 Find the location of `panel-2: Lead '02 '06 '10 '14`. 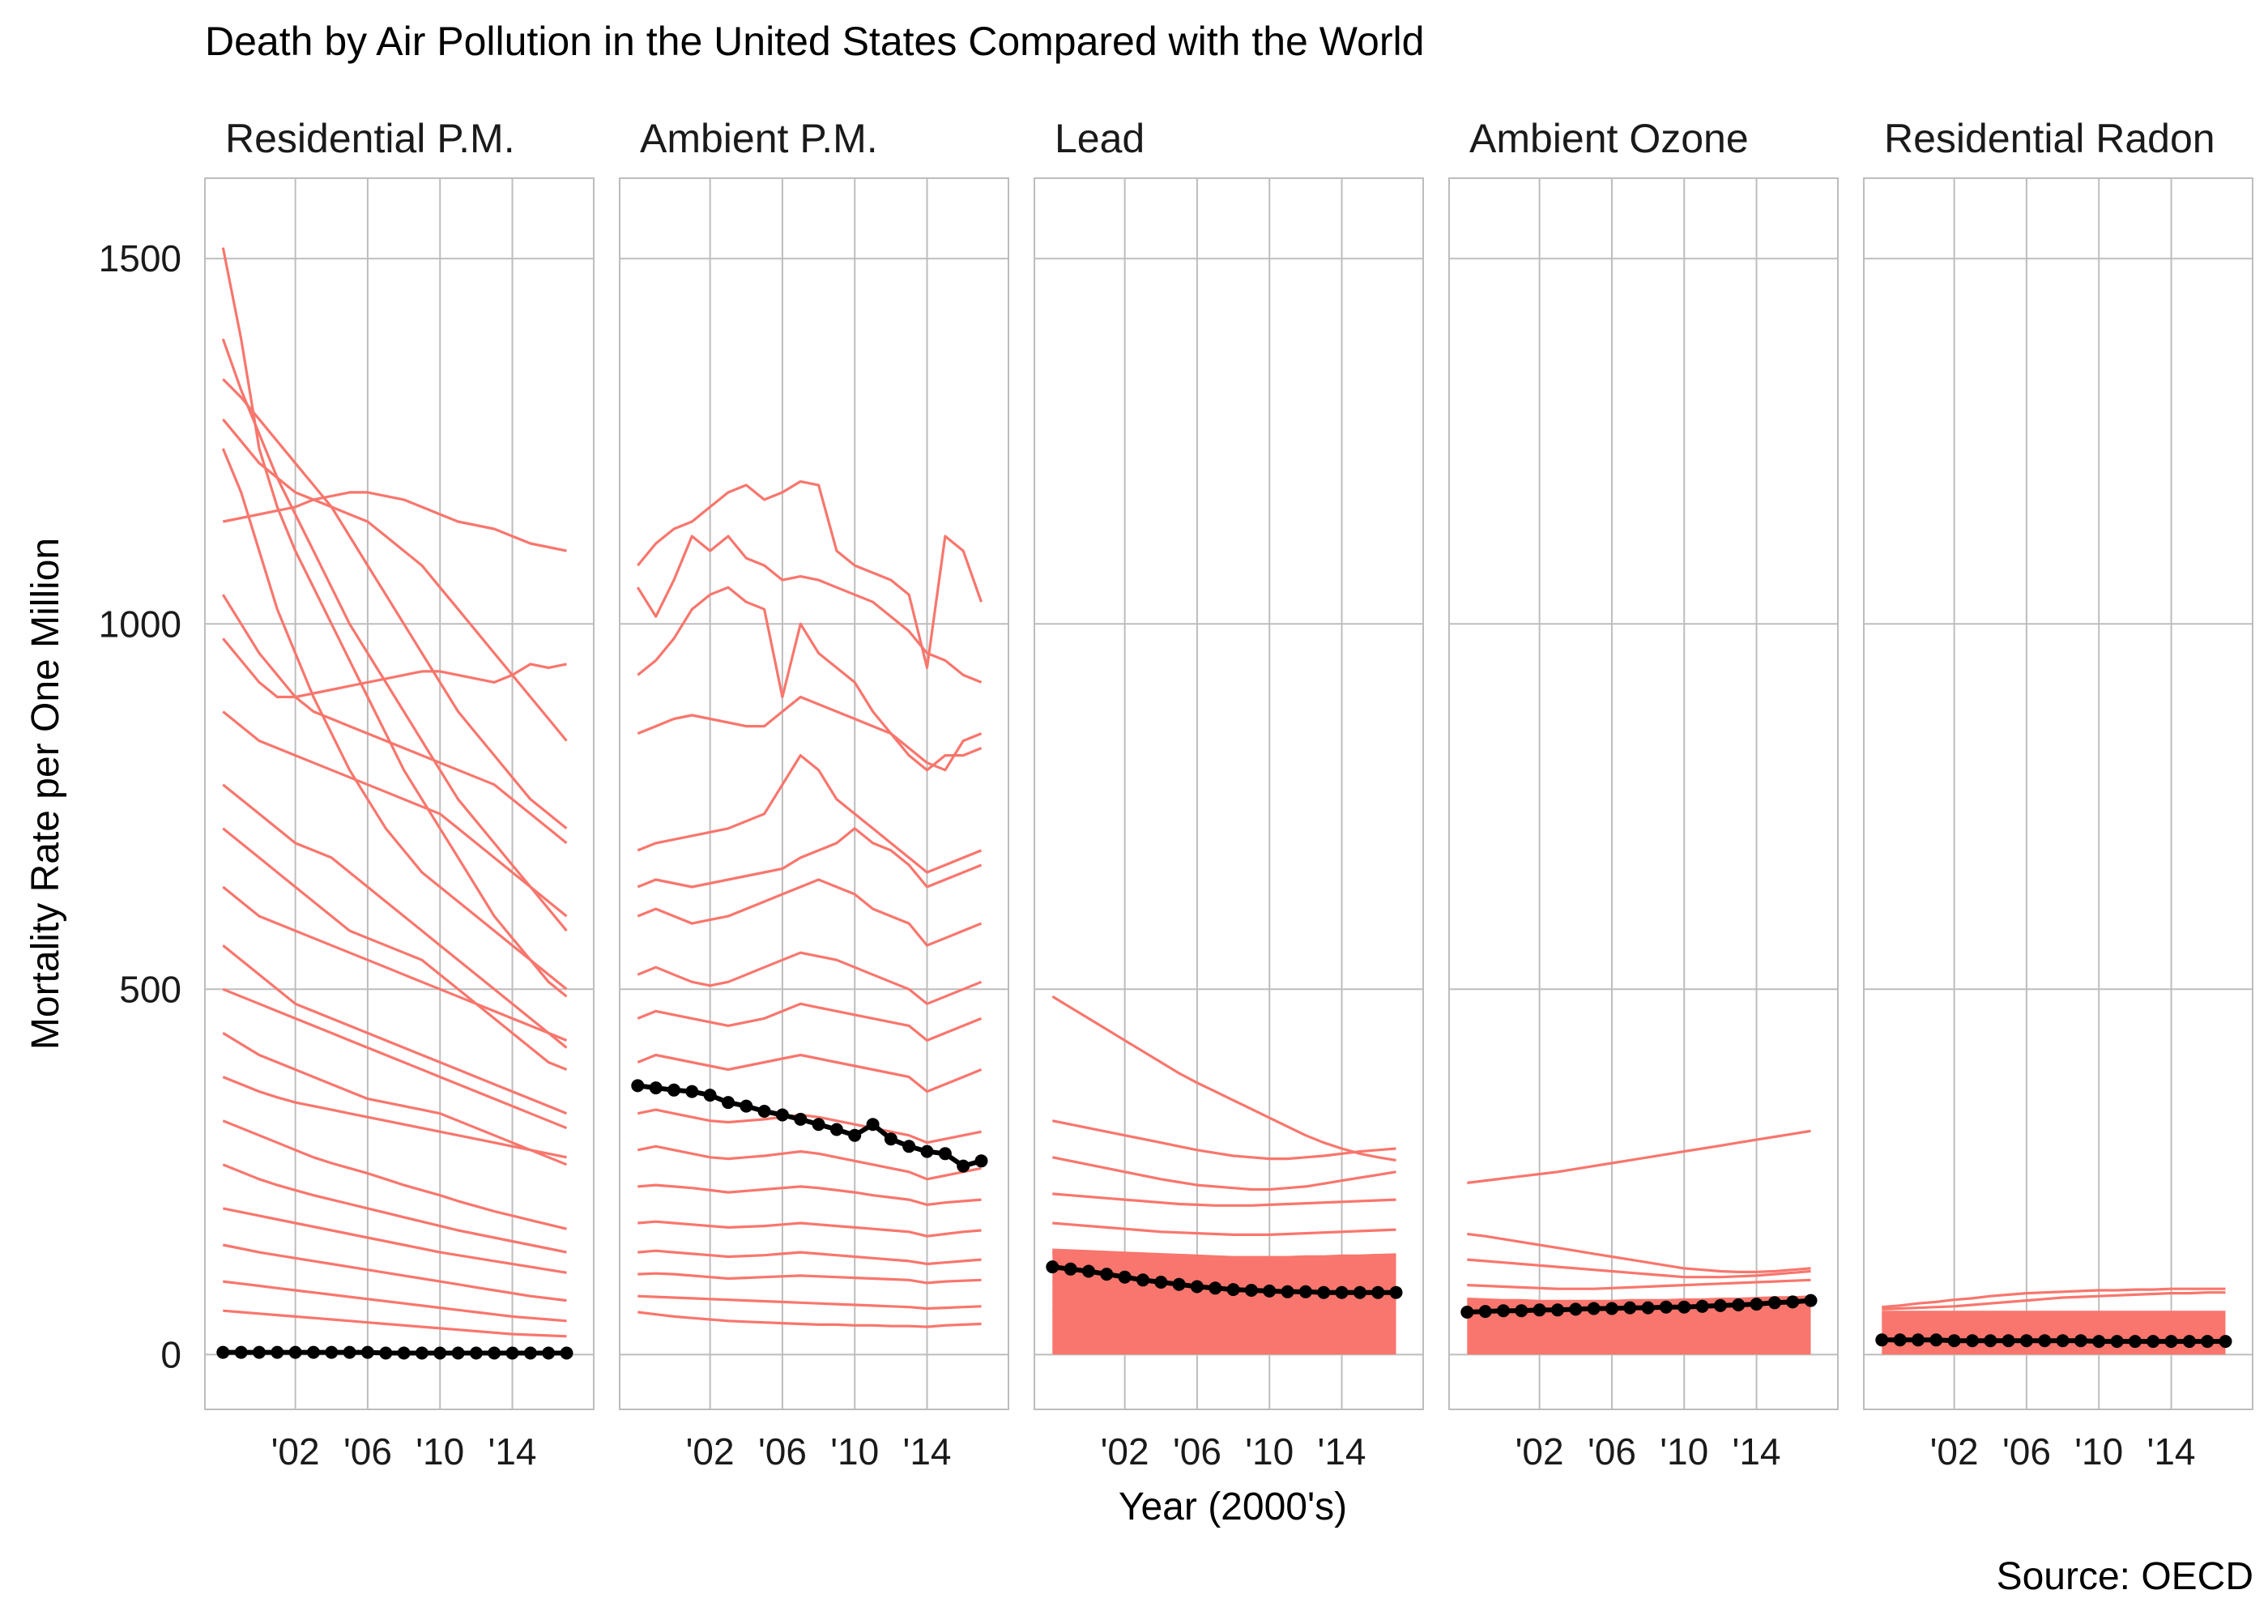

panel-2: Lead '02 '06 '10 '14 is located at coordinates (1229, 794).